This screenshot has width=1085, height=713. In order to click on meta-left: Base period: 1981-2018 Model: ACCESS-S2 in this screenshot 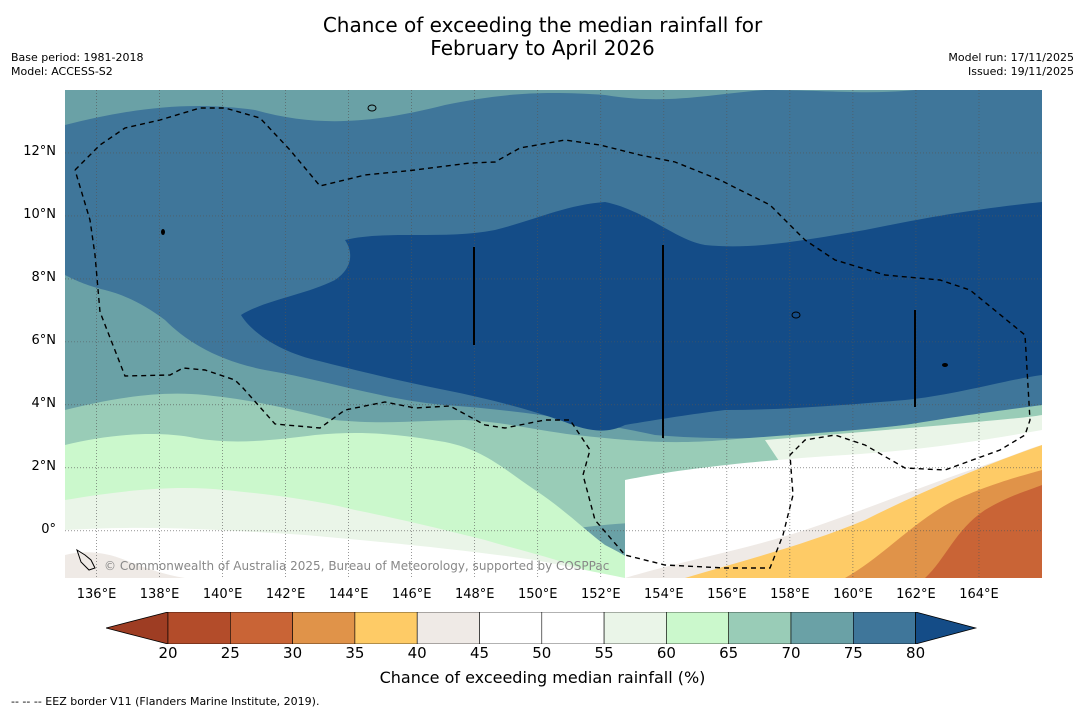, I will do `click(77, 65)`.